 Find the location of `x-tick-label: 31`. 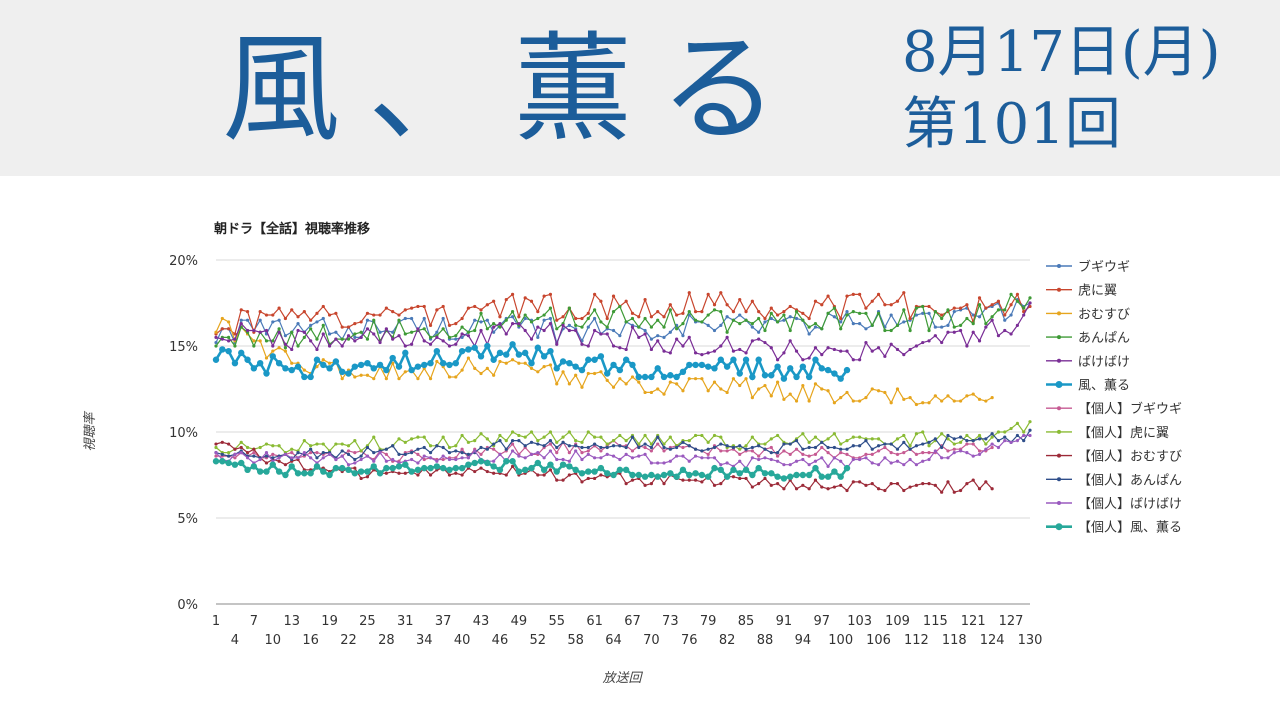

x-tick-label: 31 is located at coordinates (405, 621).